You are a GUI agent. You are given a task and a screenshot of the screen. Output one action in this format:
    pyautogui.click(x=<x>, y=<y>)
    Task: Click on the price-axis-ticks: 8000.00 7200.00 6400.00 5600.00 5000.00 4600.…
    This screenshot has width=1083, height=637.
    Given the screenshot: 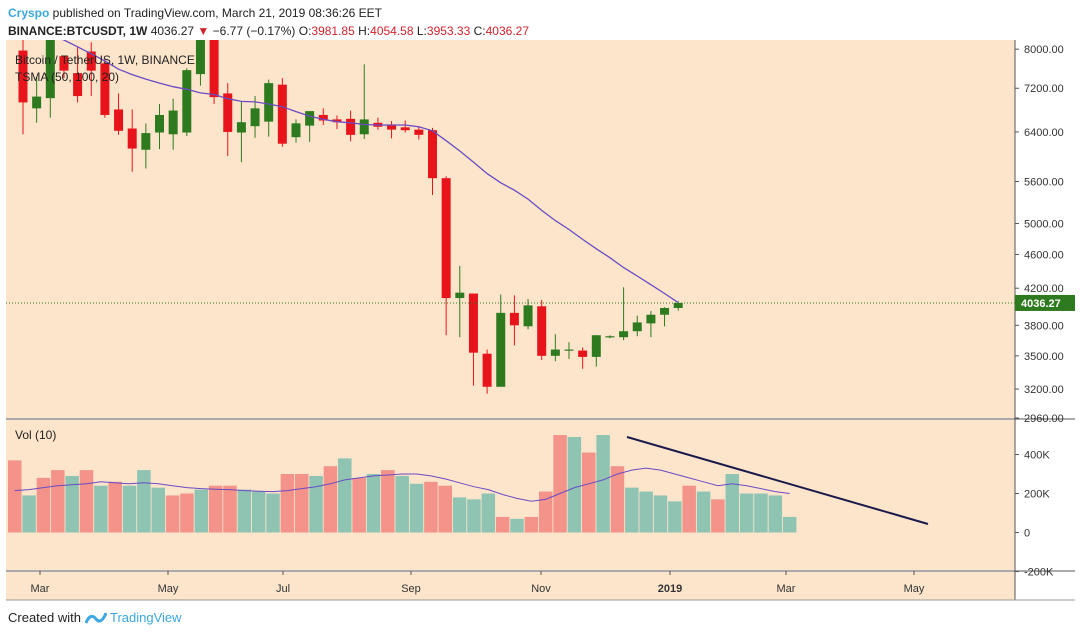 What is the action you would take?
    pyautogui.click(x=1039, y=234)
    